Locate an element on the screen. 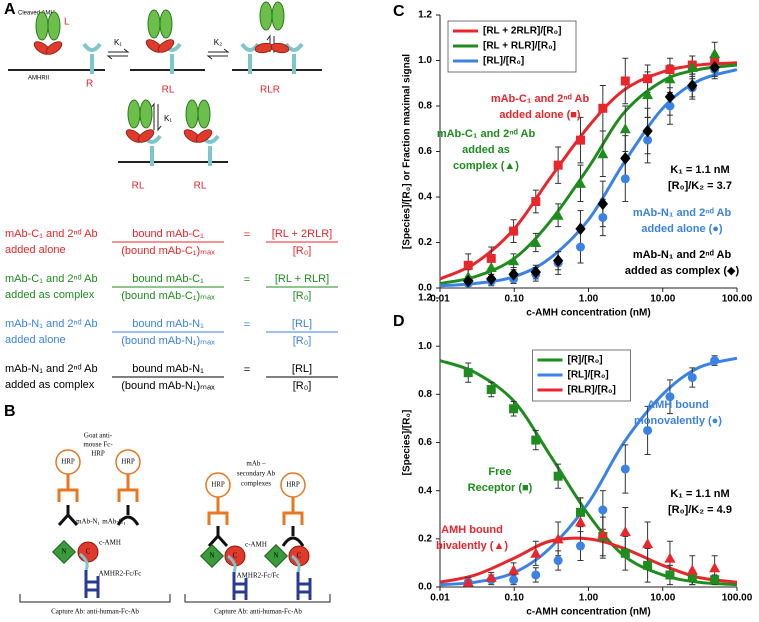 The height and width of the screenshot is (622, 759). annotation: monovalently (●) is located at coordinates (678, 421).